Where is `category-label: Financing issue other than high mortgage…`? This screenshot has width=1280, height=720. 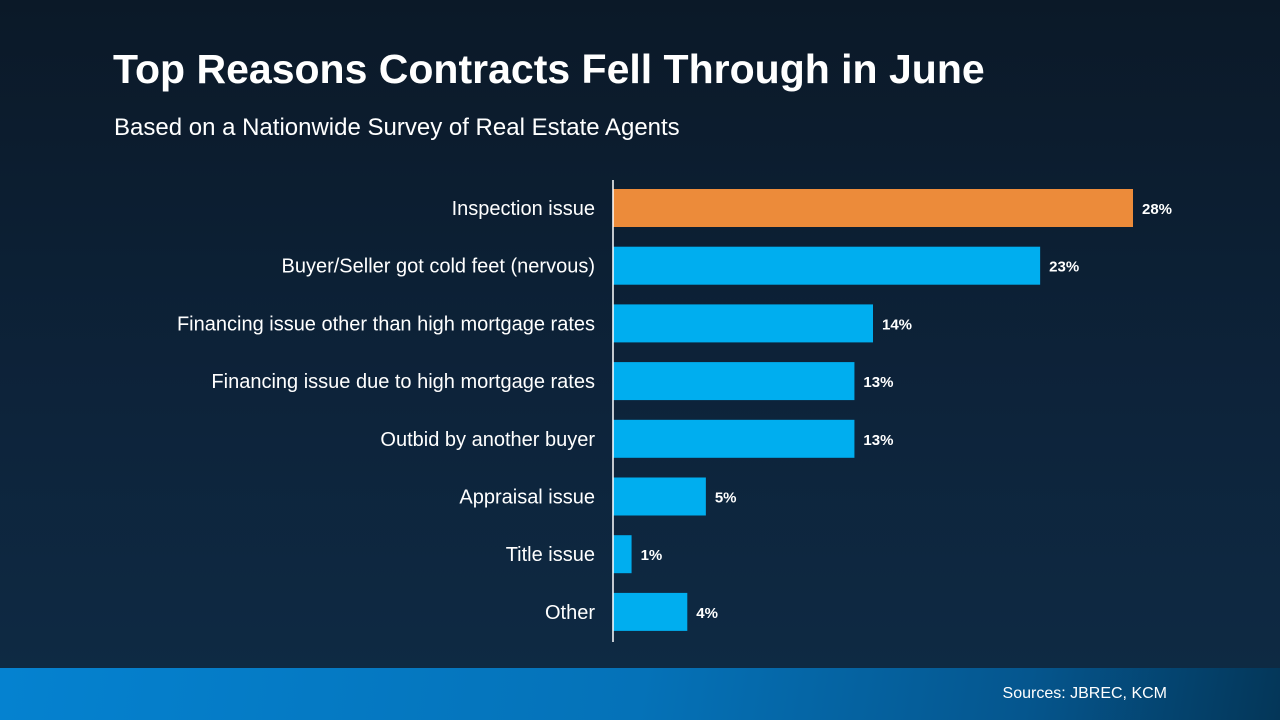 category-label: Financing issue other than high mortgage… is located at coordinates (386, 324).